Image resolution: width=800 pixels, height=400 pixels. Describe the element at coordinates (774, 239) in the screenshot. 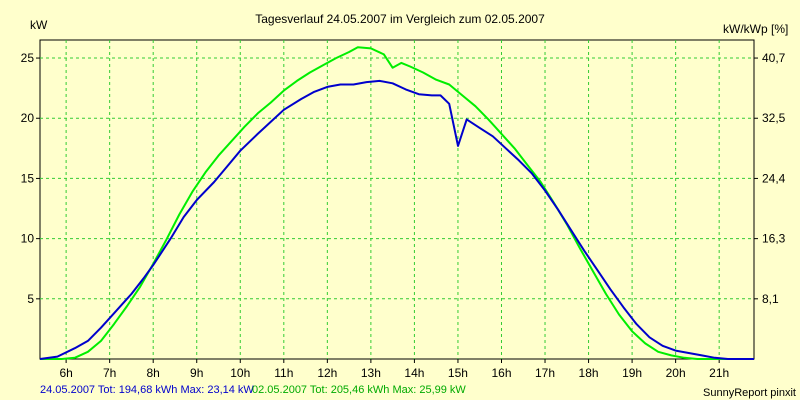

I see `y-tick-label-right: 16,3` at that location.